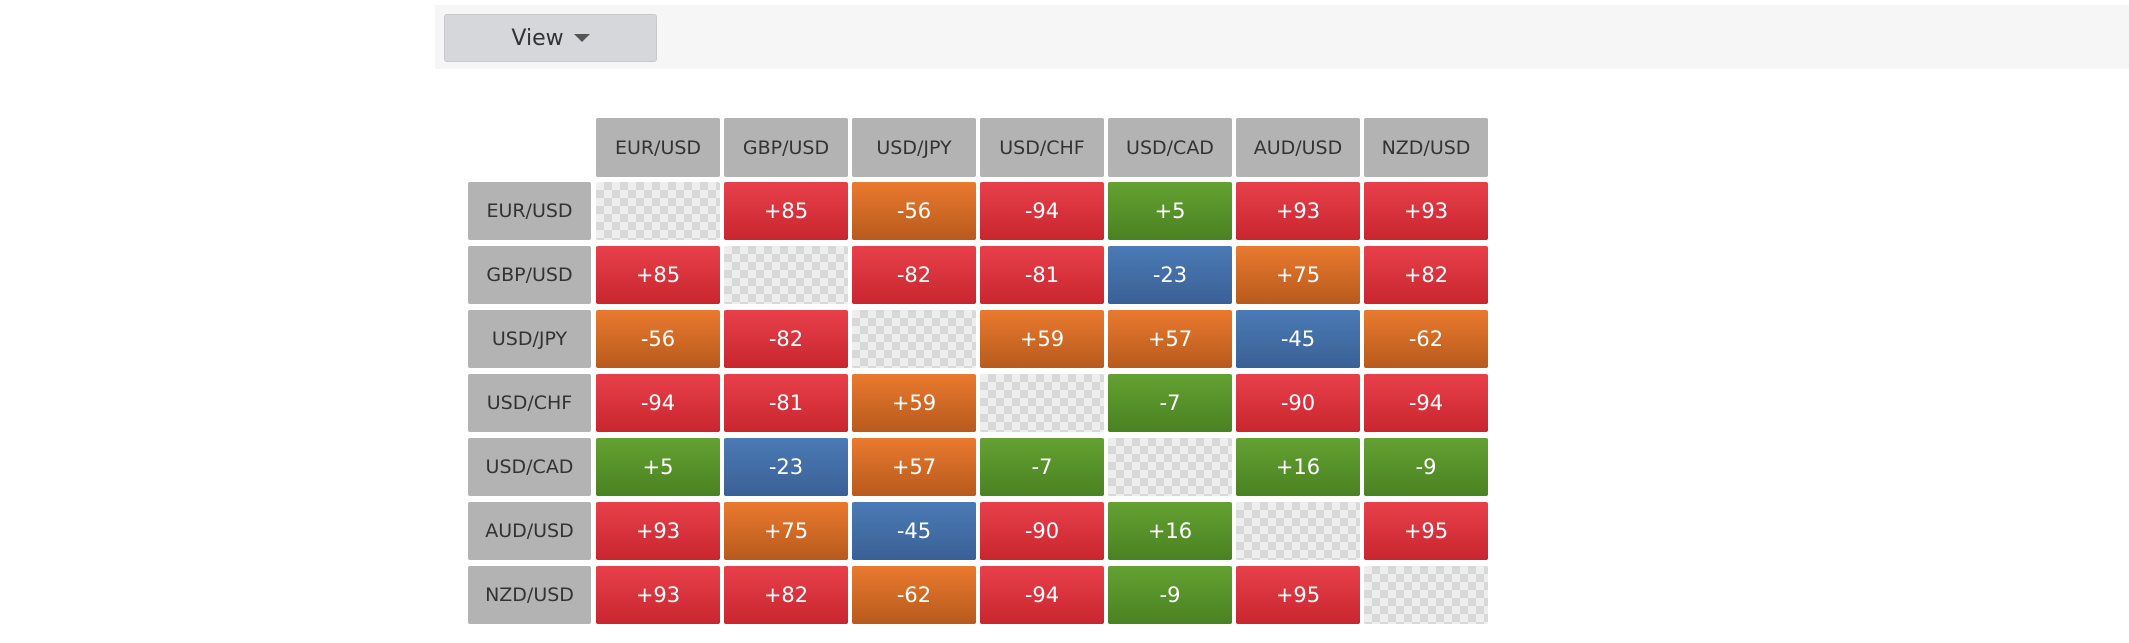  Describe the element at coordinates (529, 403) in the screenshot. I see `row-header: USD/CHF` at that location.